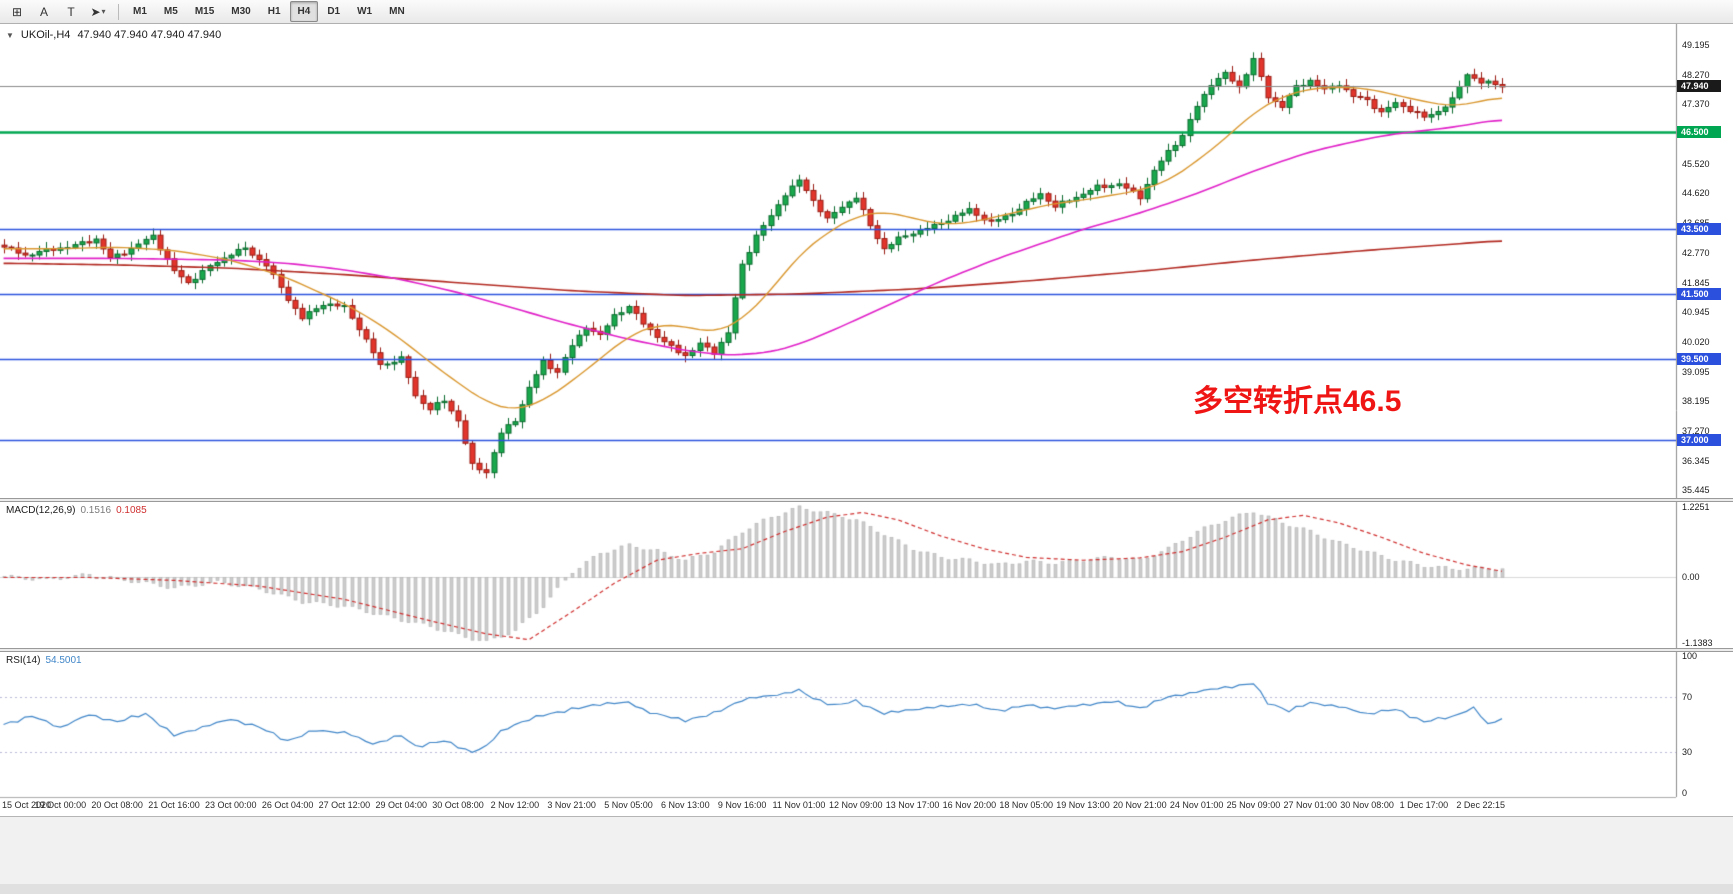 The image size is (1733, 894). I want to click on level-price-tag: 43.500, so click(1699, 229).